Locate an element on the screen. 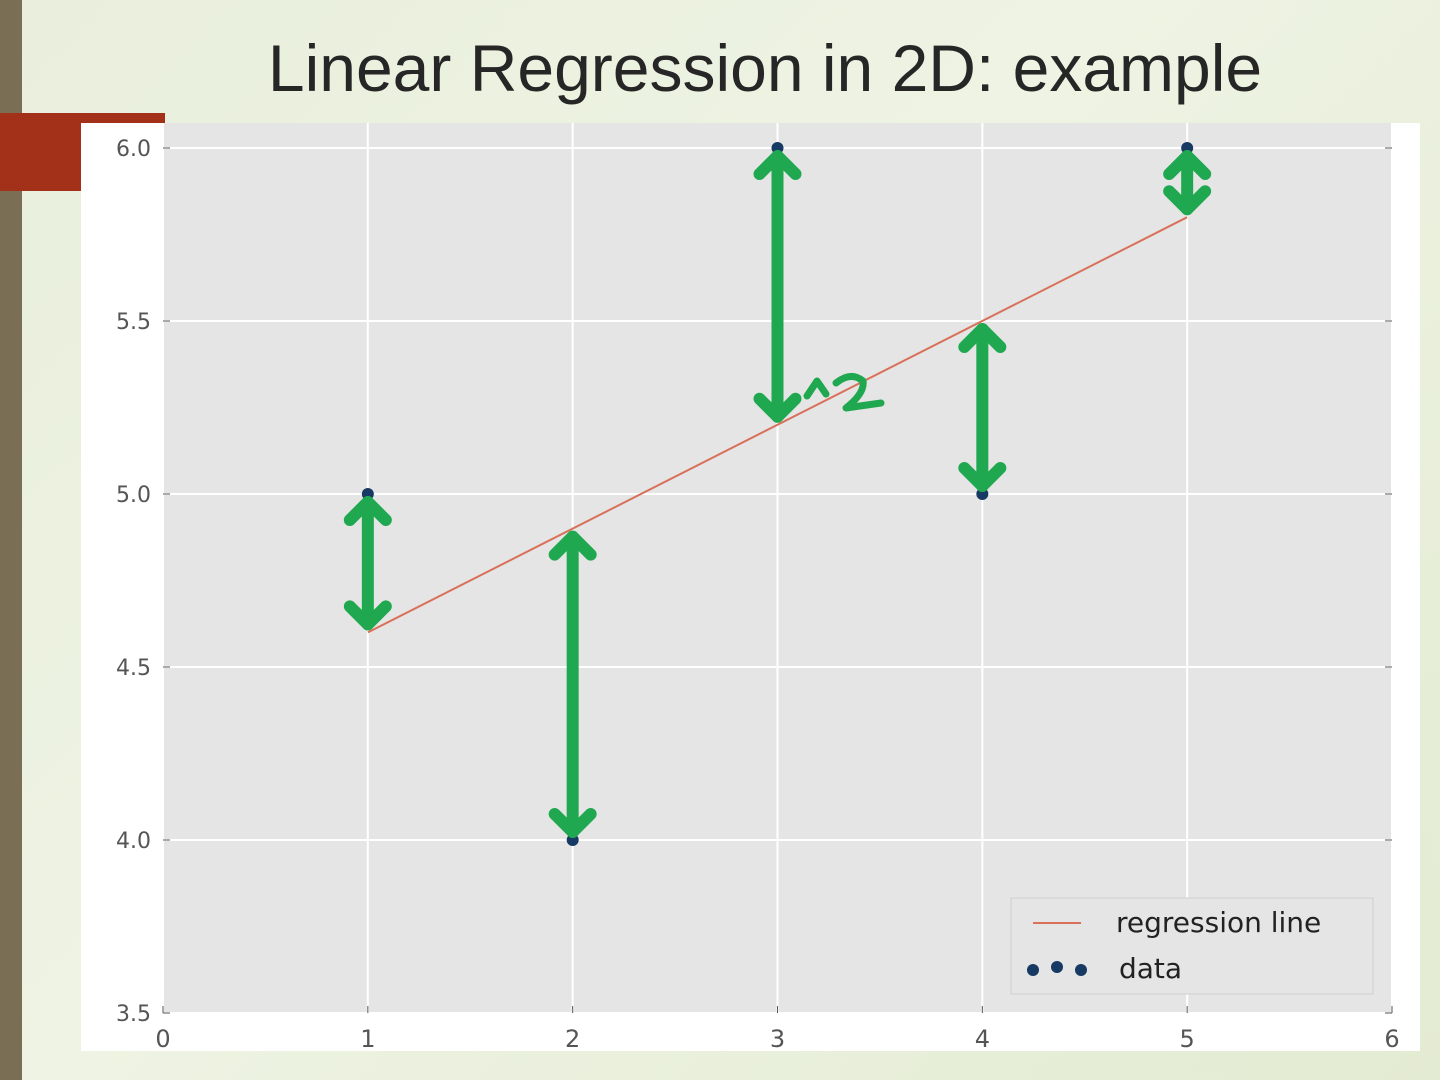 This screenshot has height=1080, width=1440. handwritten-note-layer is located at coordinates (844, 392).